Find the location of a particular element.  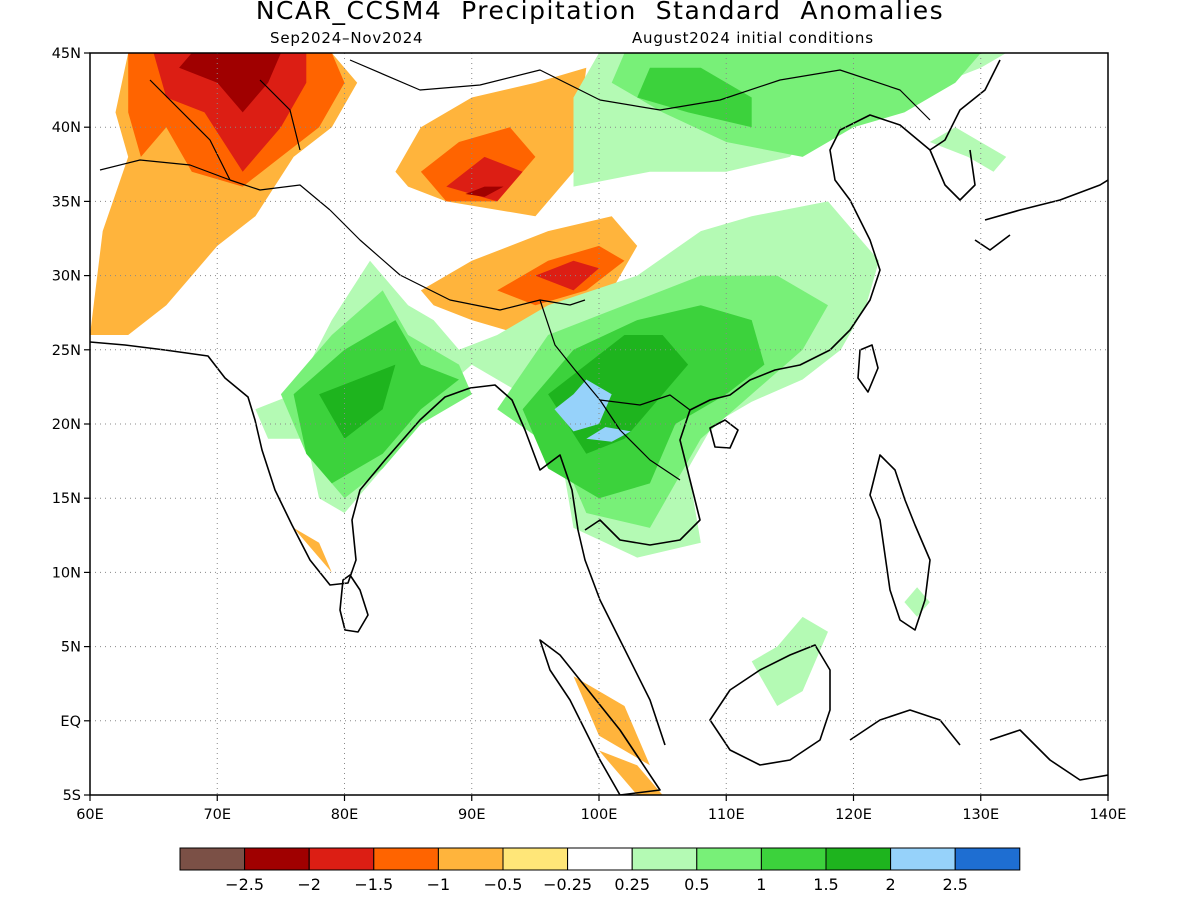

colorbar-label: −0.25 is located at coordinates (567, 884).